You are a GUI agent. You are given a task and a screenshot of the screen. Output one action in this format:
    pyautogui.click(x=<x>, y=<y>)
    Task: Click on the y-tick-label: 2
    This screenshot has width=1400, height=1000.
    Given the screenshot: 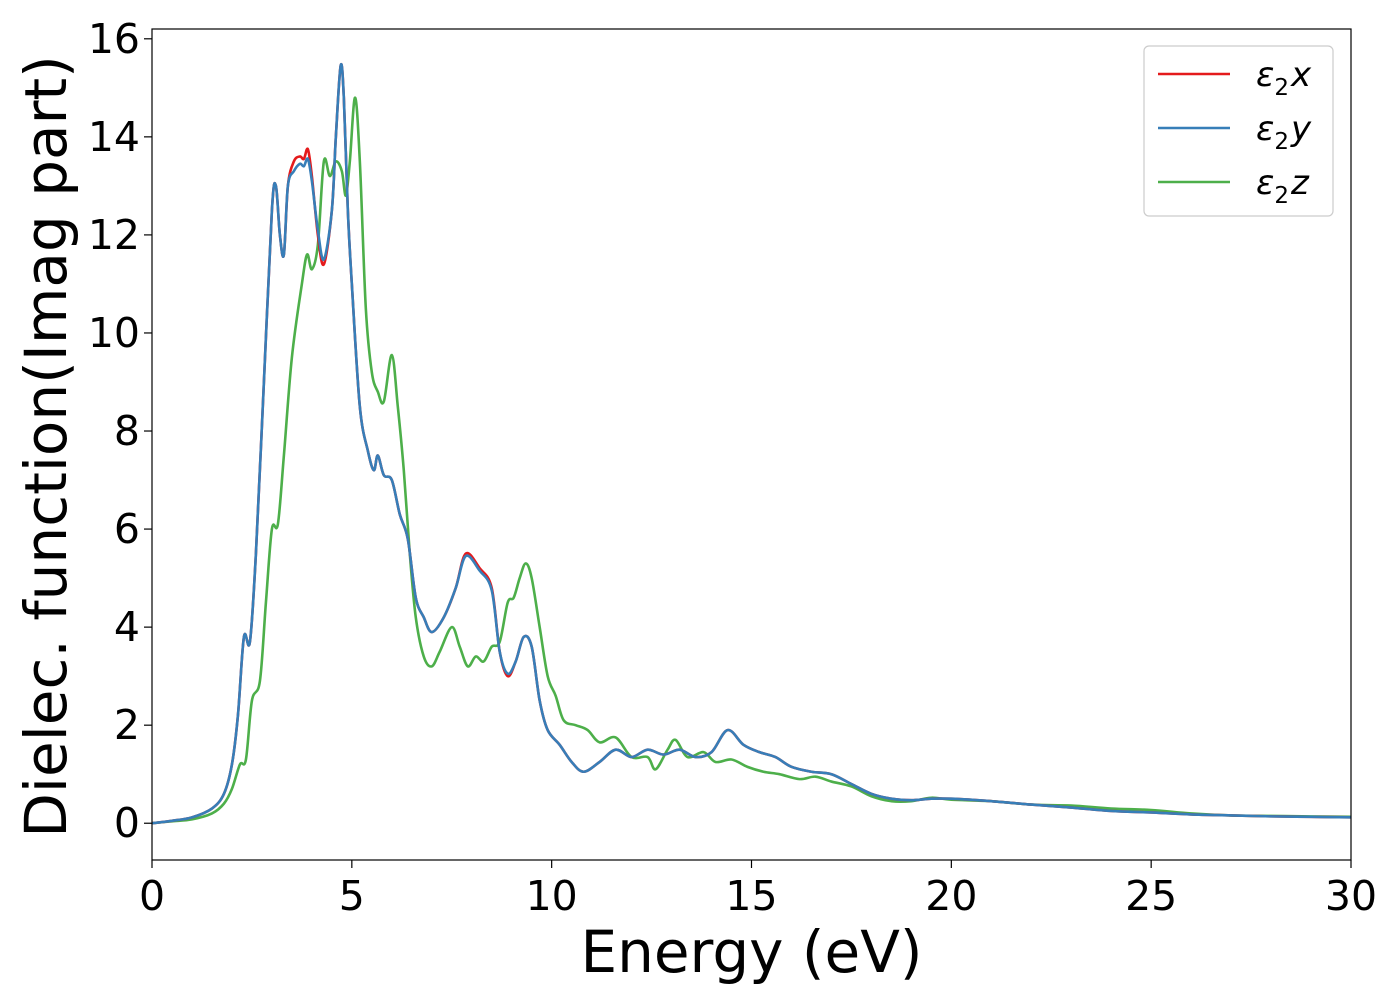 What is the action you would take?
    pyautogui.click(x=127, y=725)
    